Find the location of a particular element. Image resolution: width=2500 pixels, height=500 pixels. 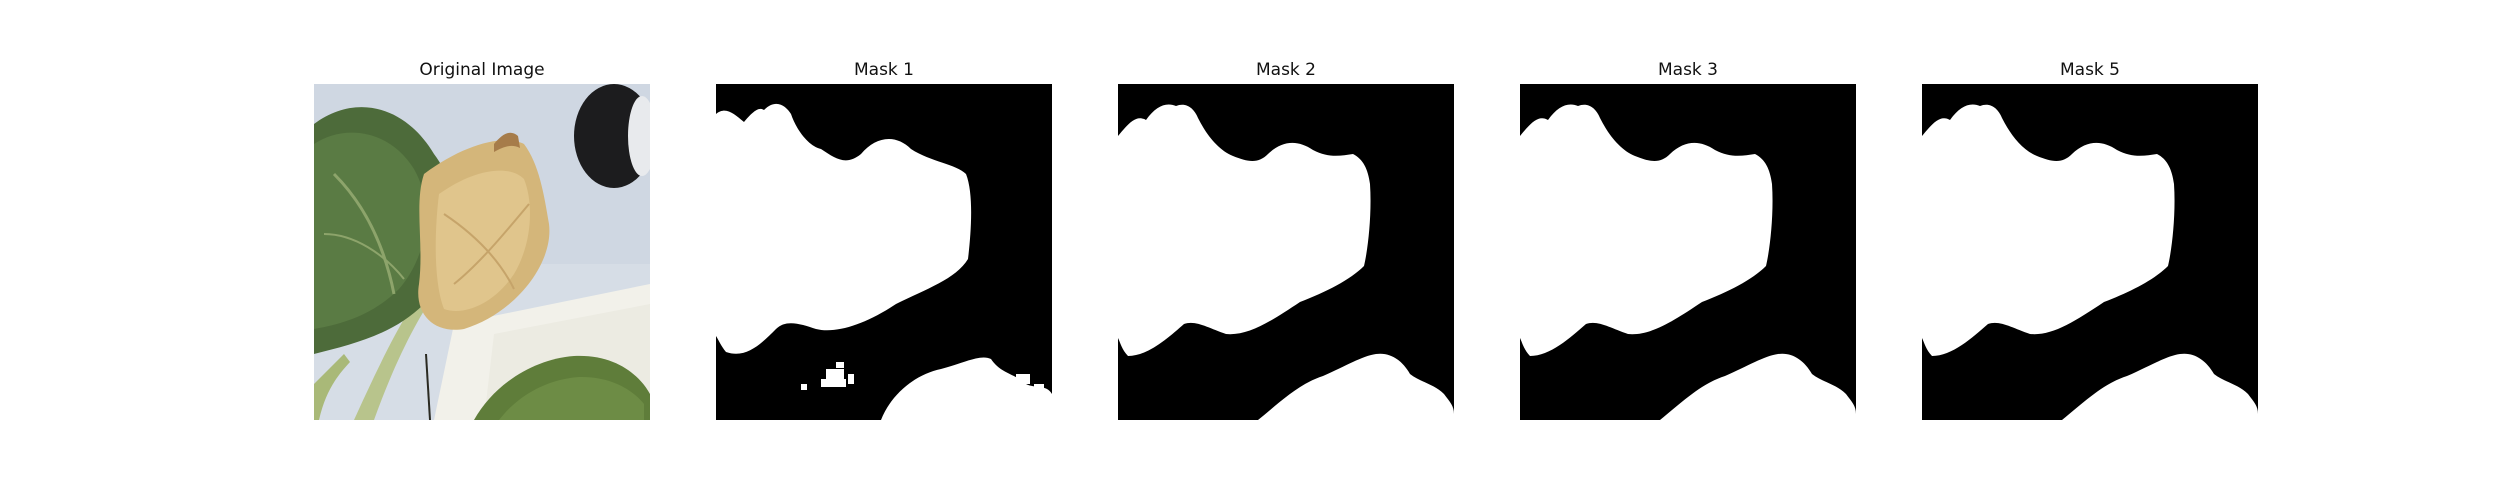

panel-mask-5: Mask 5 is located at coordinates (2090, 238).